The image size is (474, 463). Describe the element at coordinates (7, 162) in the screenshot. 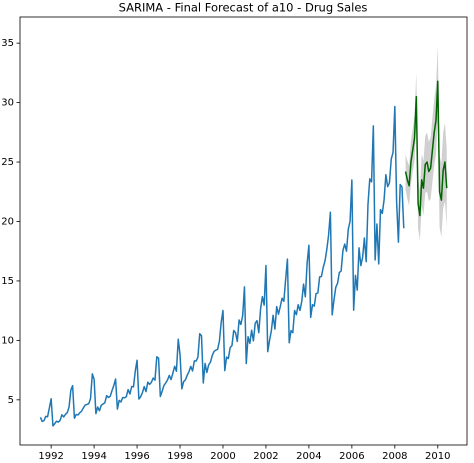

I see `y-tick-label: 25` at that location.